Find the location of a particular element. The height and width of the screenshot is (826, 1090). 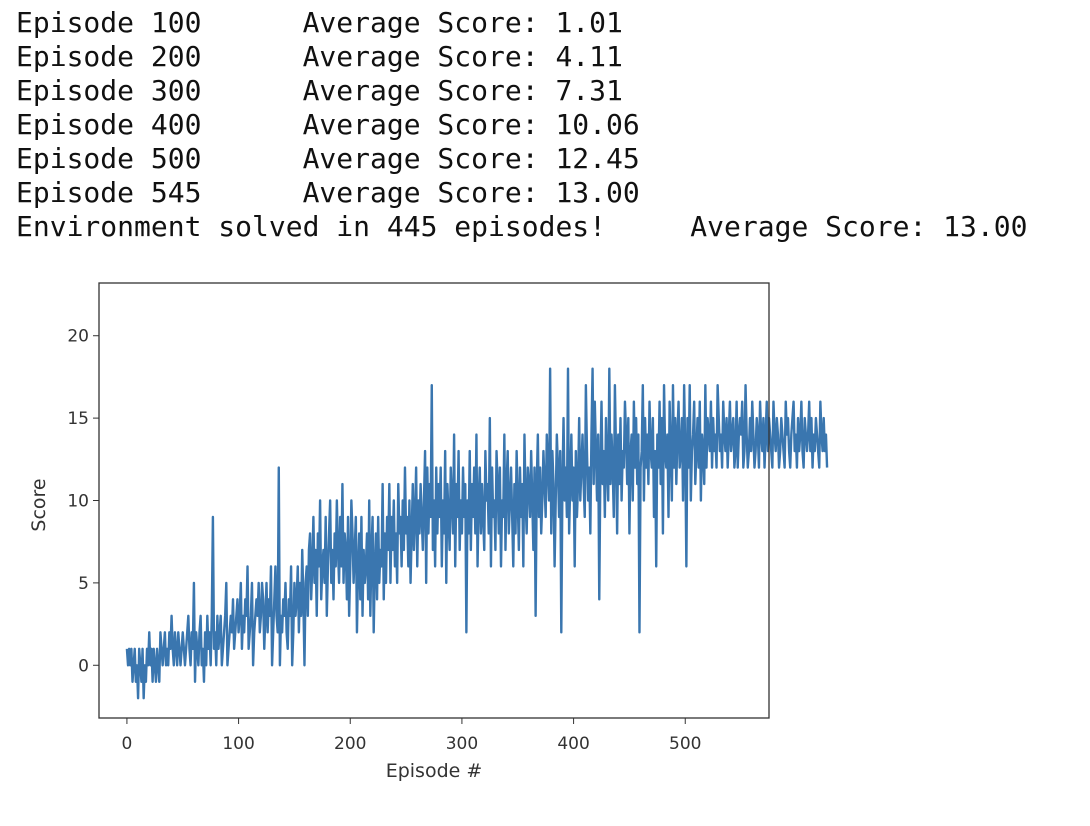

console-line: Episode 300 Average Score: 7.31 is located at coordinates (319, 90).